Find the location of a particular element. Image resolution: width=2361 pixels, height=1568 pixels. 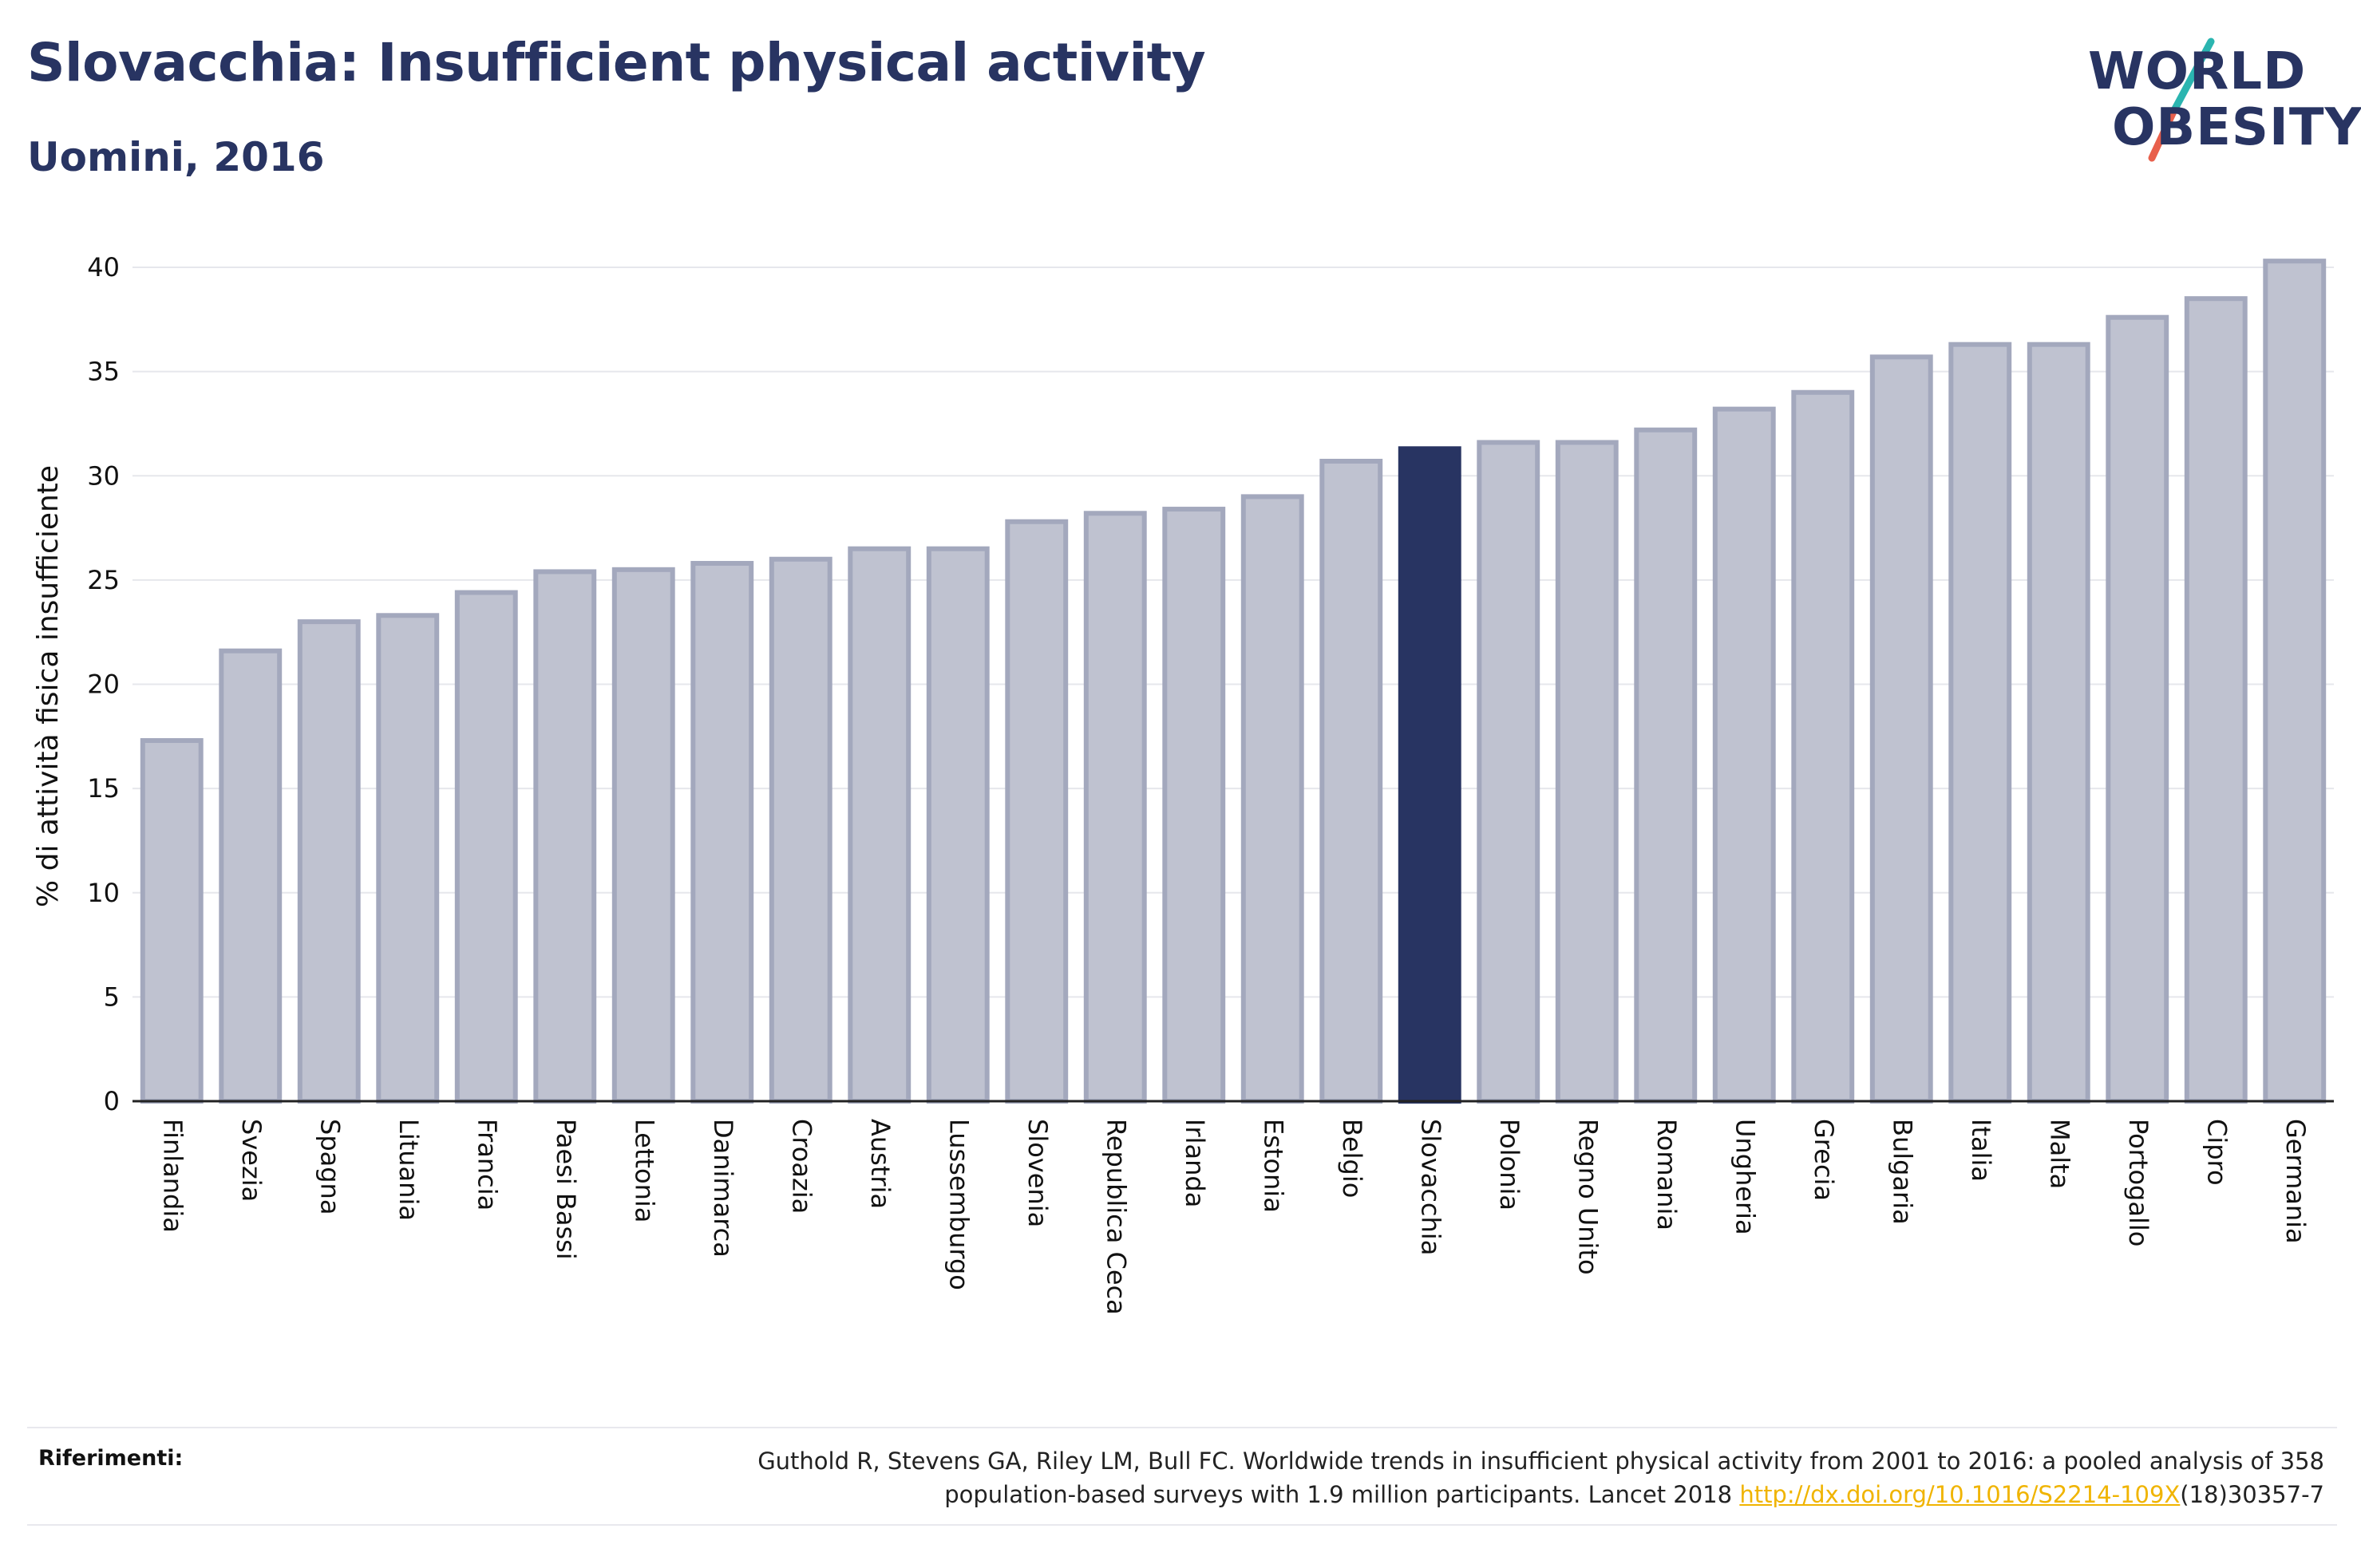

x-tick-label: Spagna is located at coordinates (329, 1167).